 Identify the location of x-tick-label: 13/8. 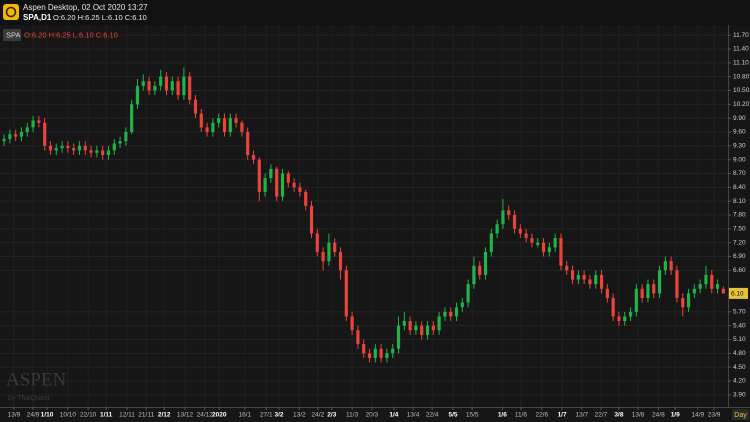
(638, 415).